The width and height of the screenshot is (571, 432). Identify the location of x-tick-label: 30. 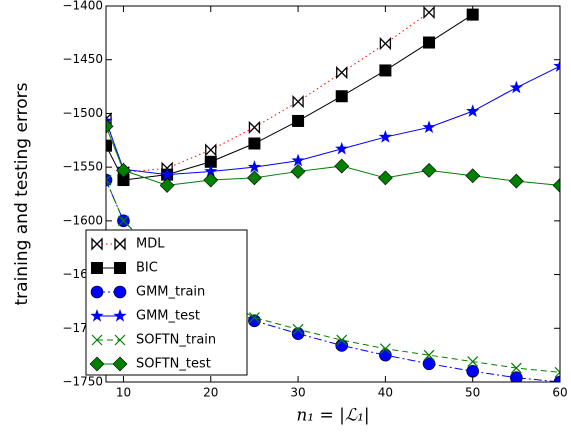
(297, 393).